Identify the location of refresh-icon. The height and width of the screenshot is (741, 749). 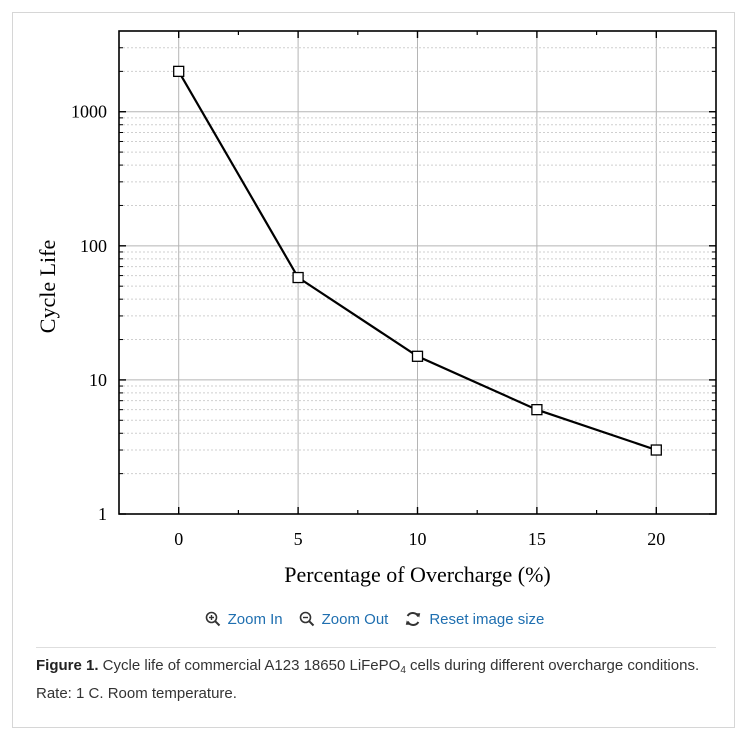
(413, 619).